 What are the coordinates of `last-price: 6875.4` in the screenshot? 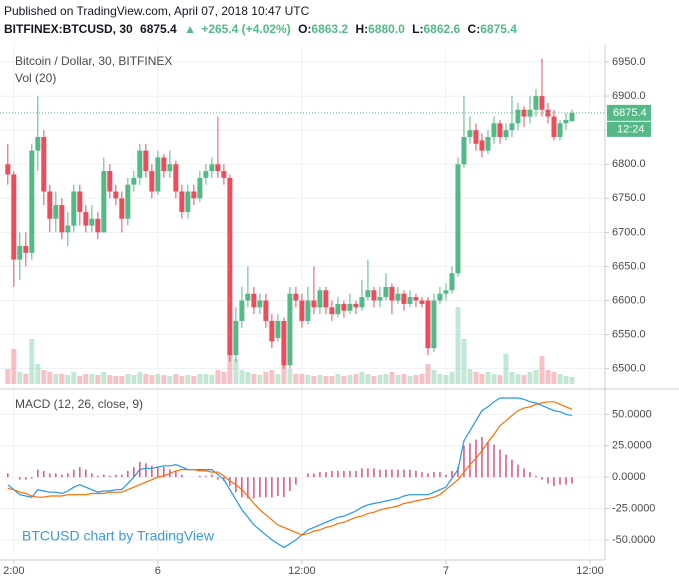 It's located at (158, 29).